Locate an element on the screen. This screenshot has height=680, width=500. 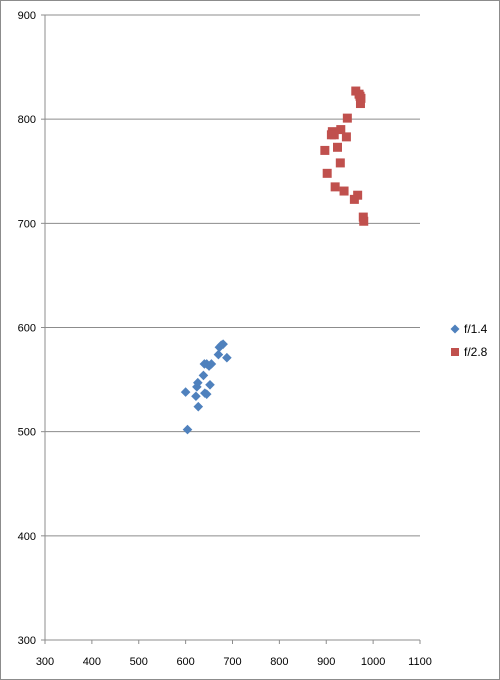
x-tick-label: 400 is located at coordinates (92, 662).